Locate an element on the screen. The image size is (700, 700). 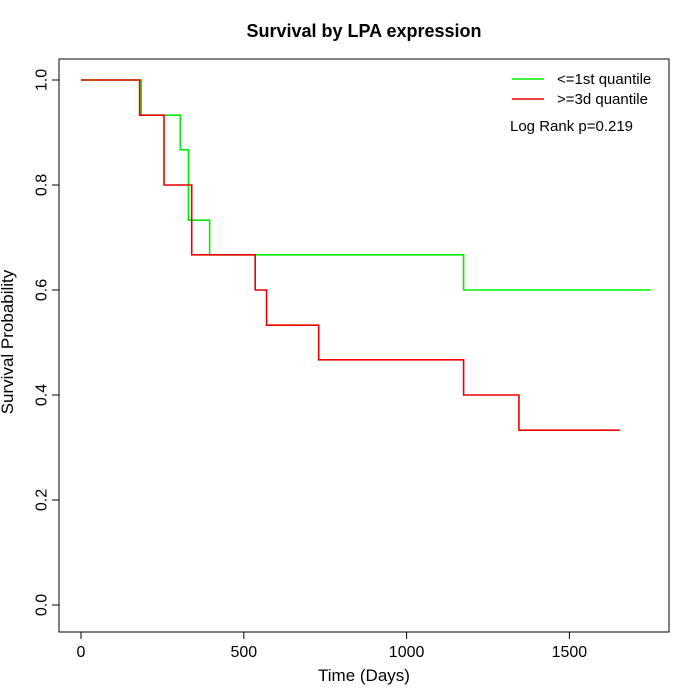
y-axis: 0.0 0.2 0.4 0.6 0.8 1.0 is located at coordinates (47, 342).